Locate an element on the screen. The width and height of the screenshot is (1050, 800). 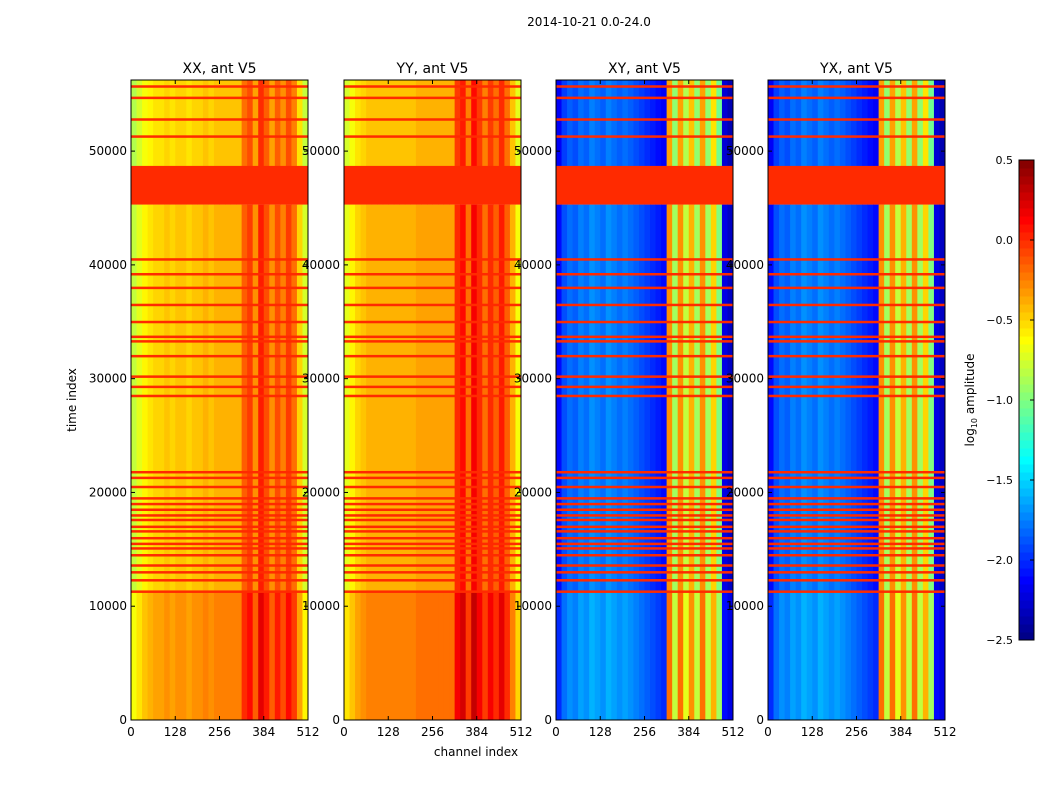
panel-title: YY, ant V5 is located at coordinates (432, 69).